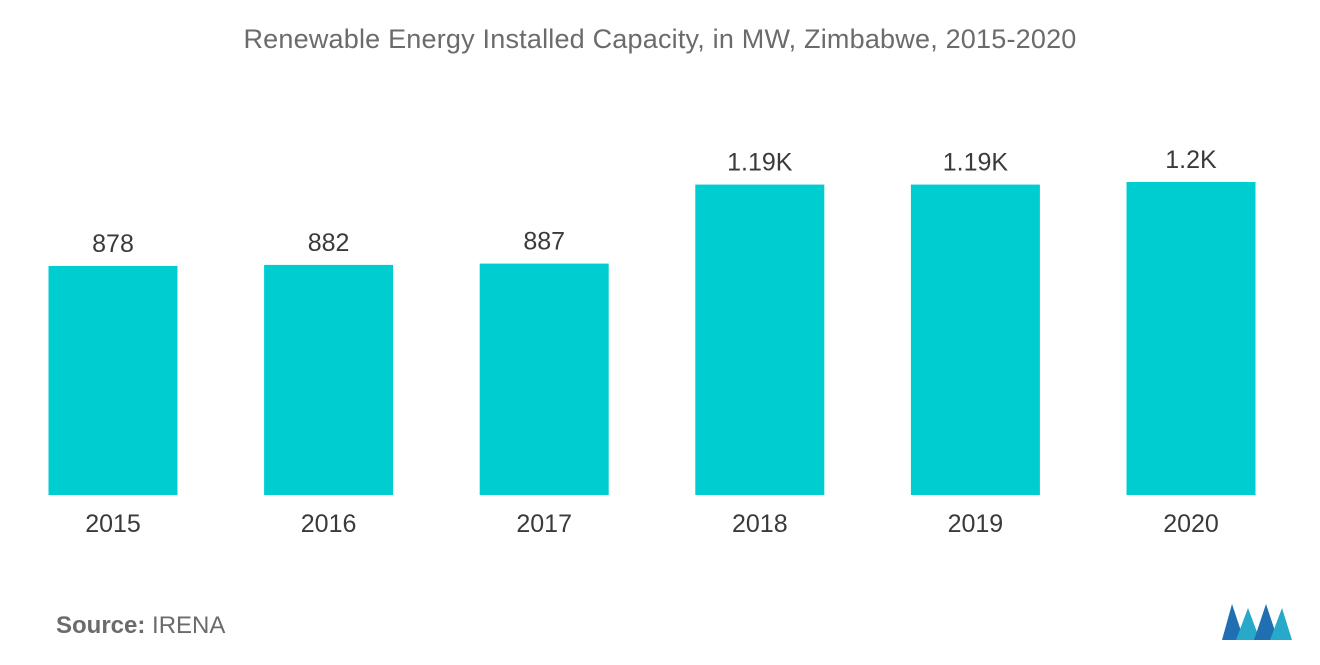 The width and height of the screenshot is (1320, 665). I want to click on bar-2016, so click(329, 379).